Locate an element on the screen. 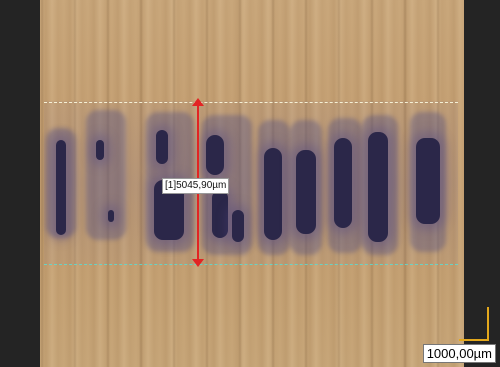  ink-smudge is located at coordinates (106, 175).